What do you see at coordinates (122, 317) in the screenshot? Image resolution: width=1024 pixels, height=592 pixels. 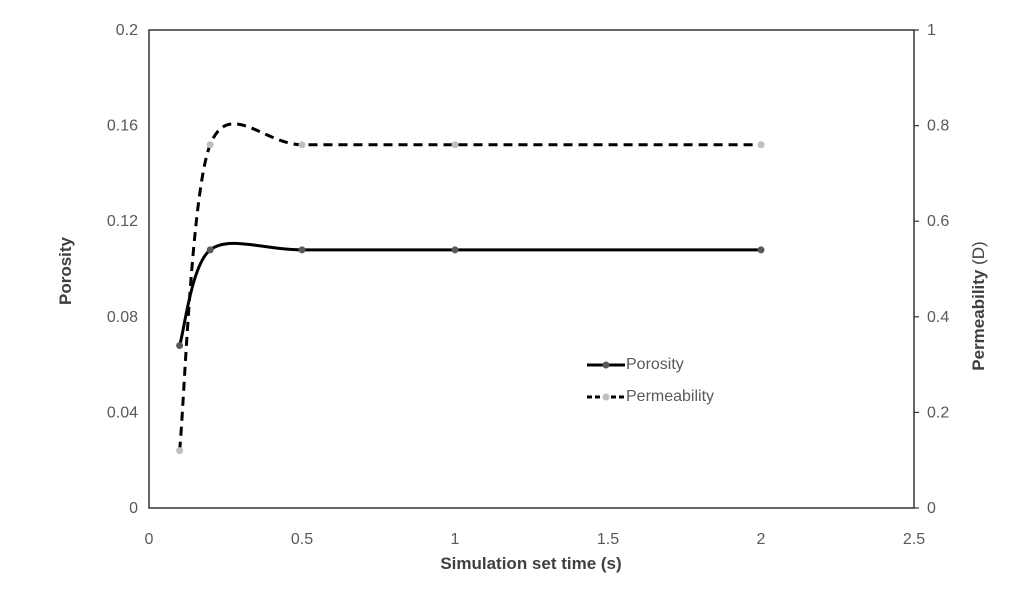 I see `left-axis-tick-label: 0.08` at bounding box center [122, 317].